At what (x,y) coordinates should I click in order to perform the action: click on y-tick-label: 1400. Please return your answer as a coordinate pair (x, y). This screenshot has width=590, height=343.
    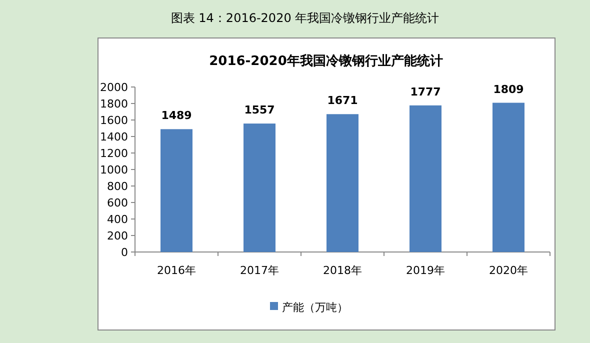
    Looking at the image, I should click on (114, 137).